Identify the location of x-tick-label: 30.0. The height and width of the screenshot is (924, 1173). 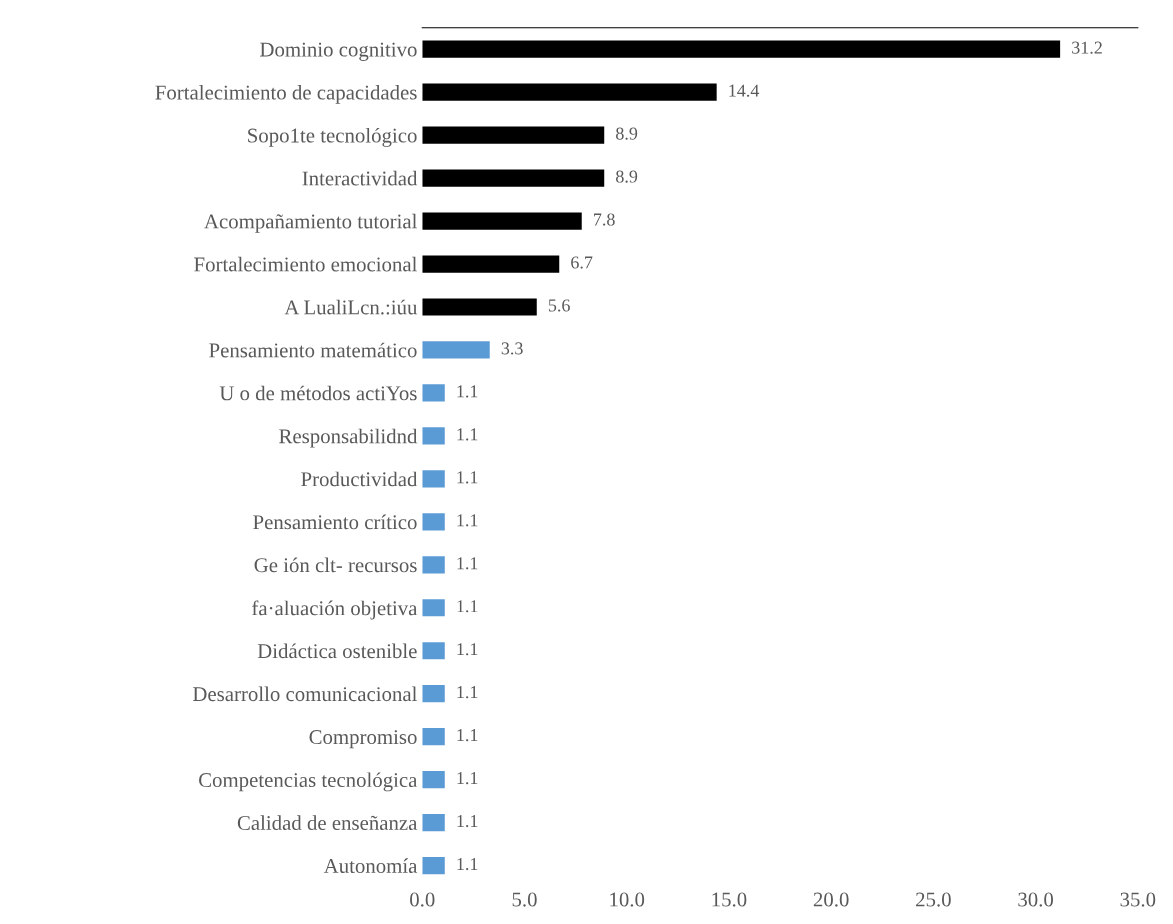
(1036, 899).